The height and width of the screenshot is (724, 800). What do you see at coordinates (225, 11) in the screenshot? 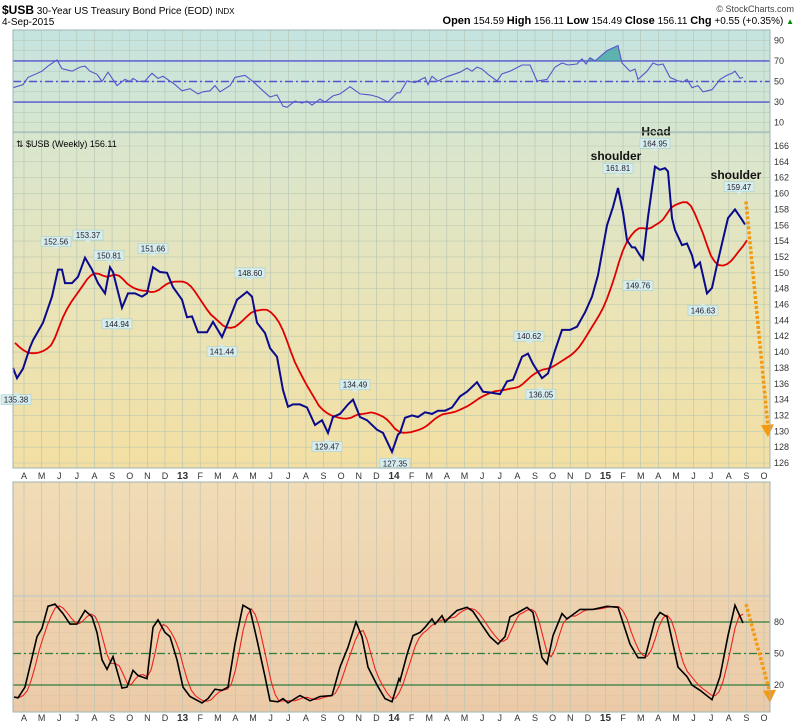
I see `exchange: INDX` at bounding box center [225, 11].